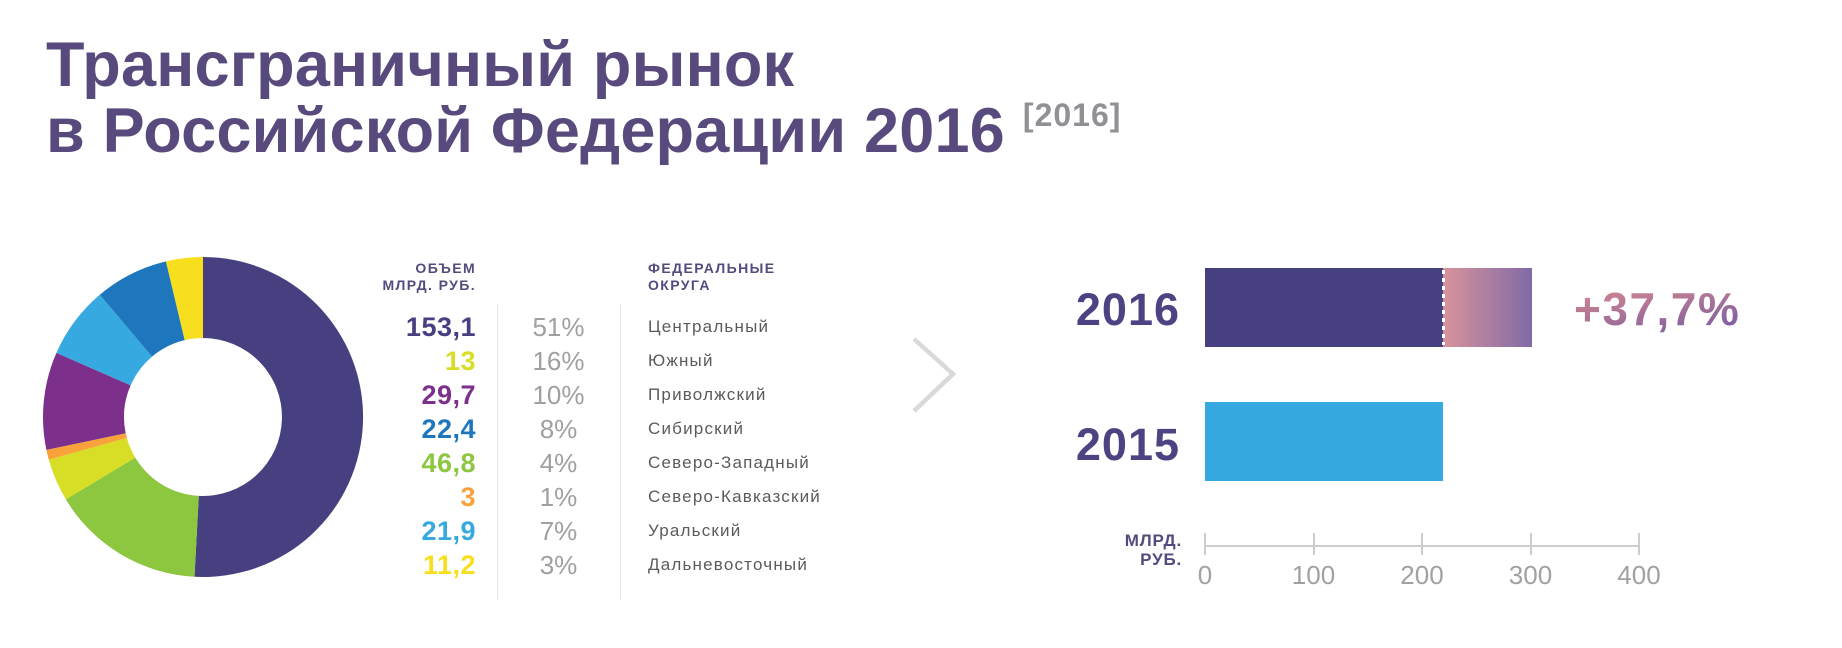 This screenshot has height=648, width=1842. I want to click on x-axis: 0 100 200 300 400, so click(1429, 563).